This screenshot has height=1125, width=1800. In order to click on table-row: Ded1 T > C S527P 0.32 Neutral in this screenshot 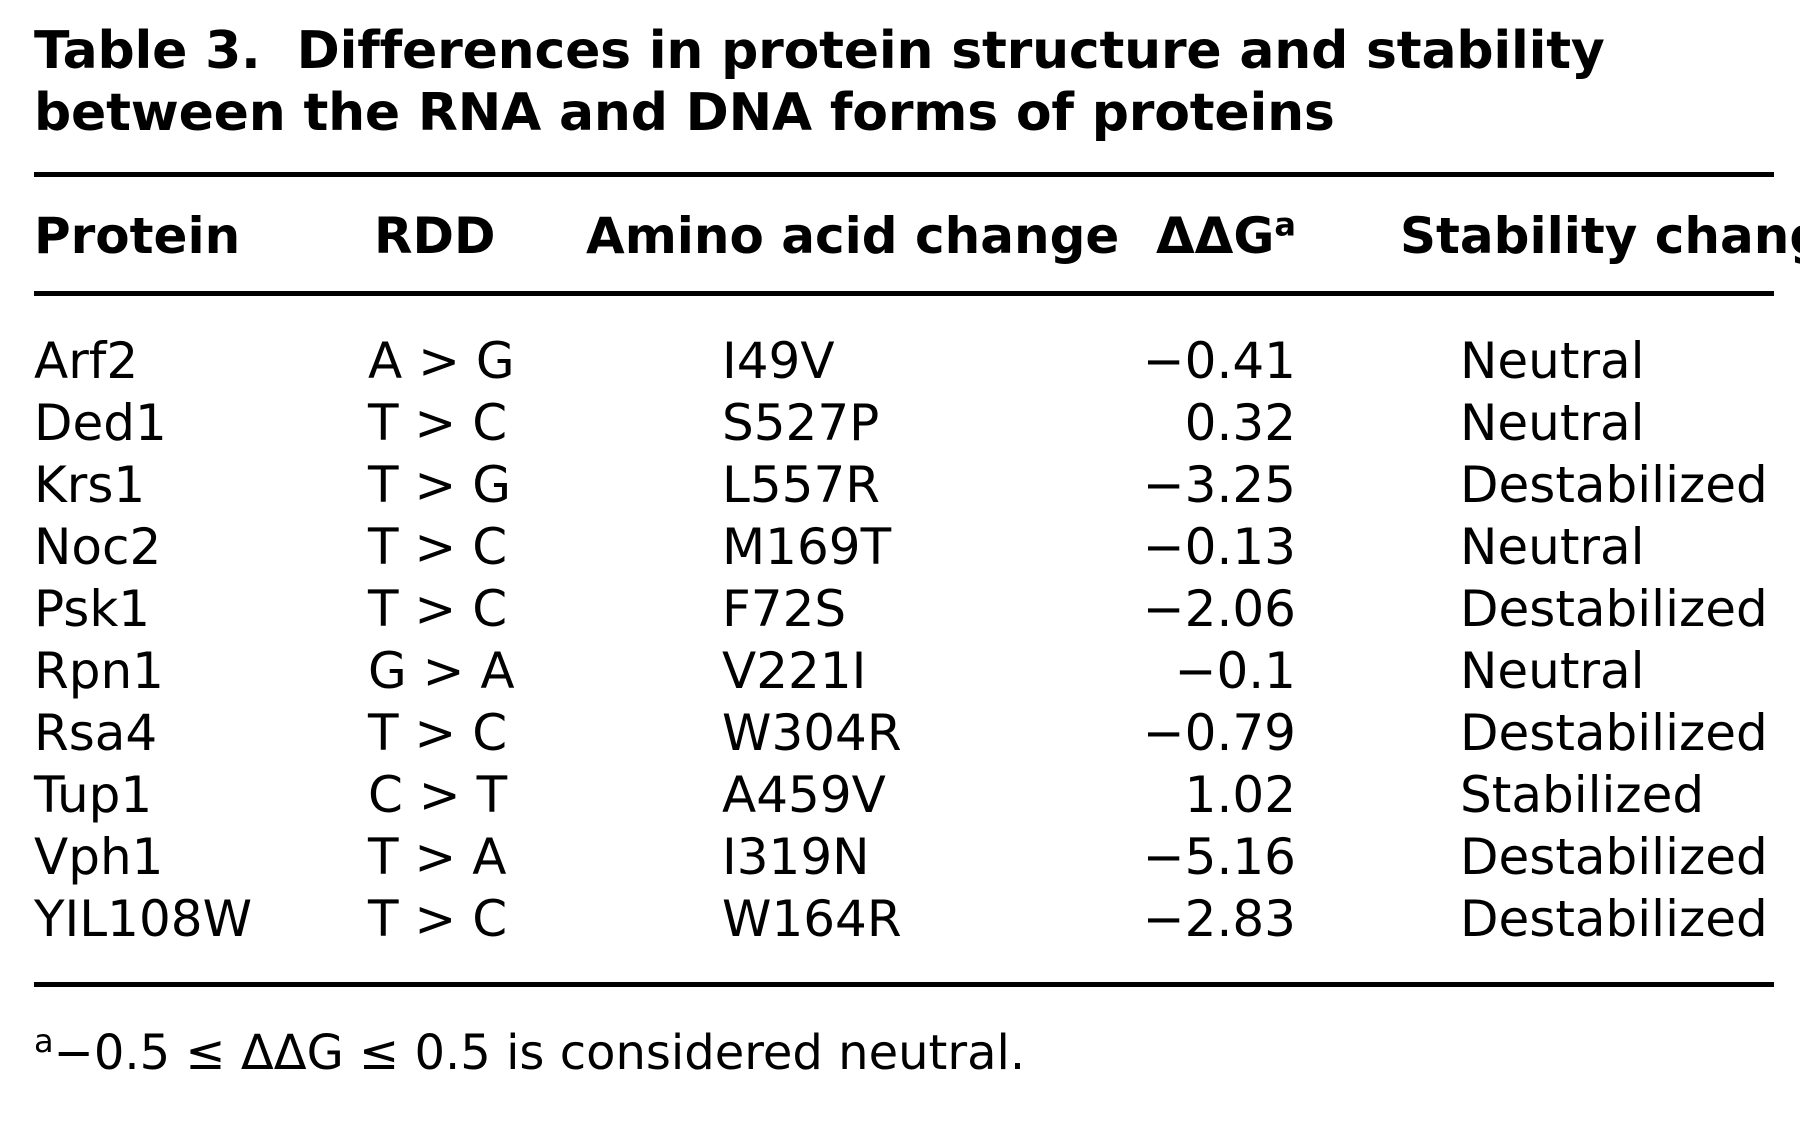, I will do `click(904, 423)`.